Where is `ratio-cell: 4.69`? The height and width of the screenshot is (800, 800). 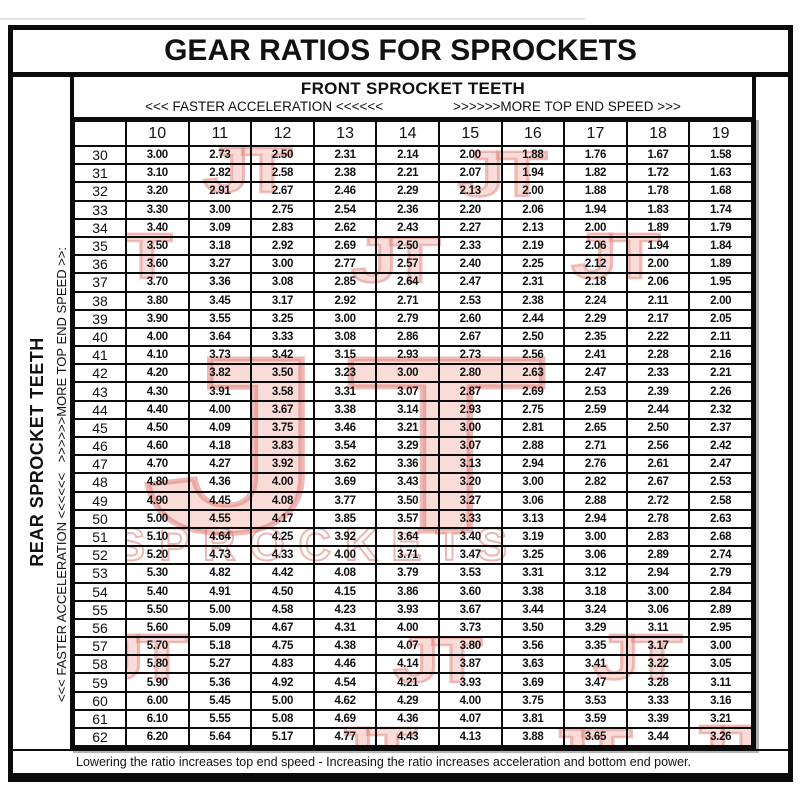
ratio-cell: 4.69 is located at coordinates (345, 719).